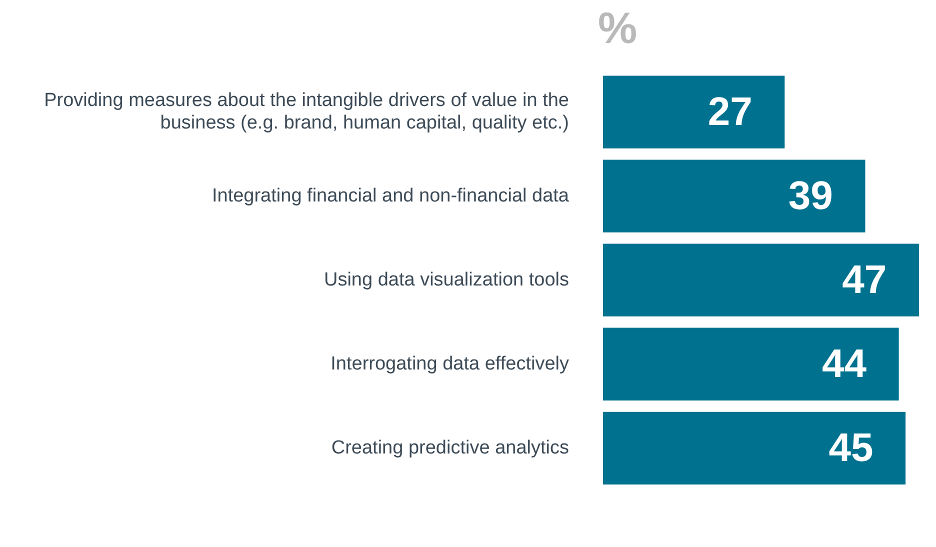 Image resolution: width=936 pixels, height=547 pixels. I want to click on y-tick-label: Integrating financial and non-financial data, so click(391, 195).